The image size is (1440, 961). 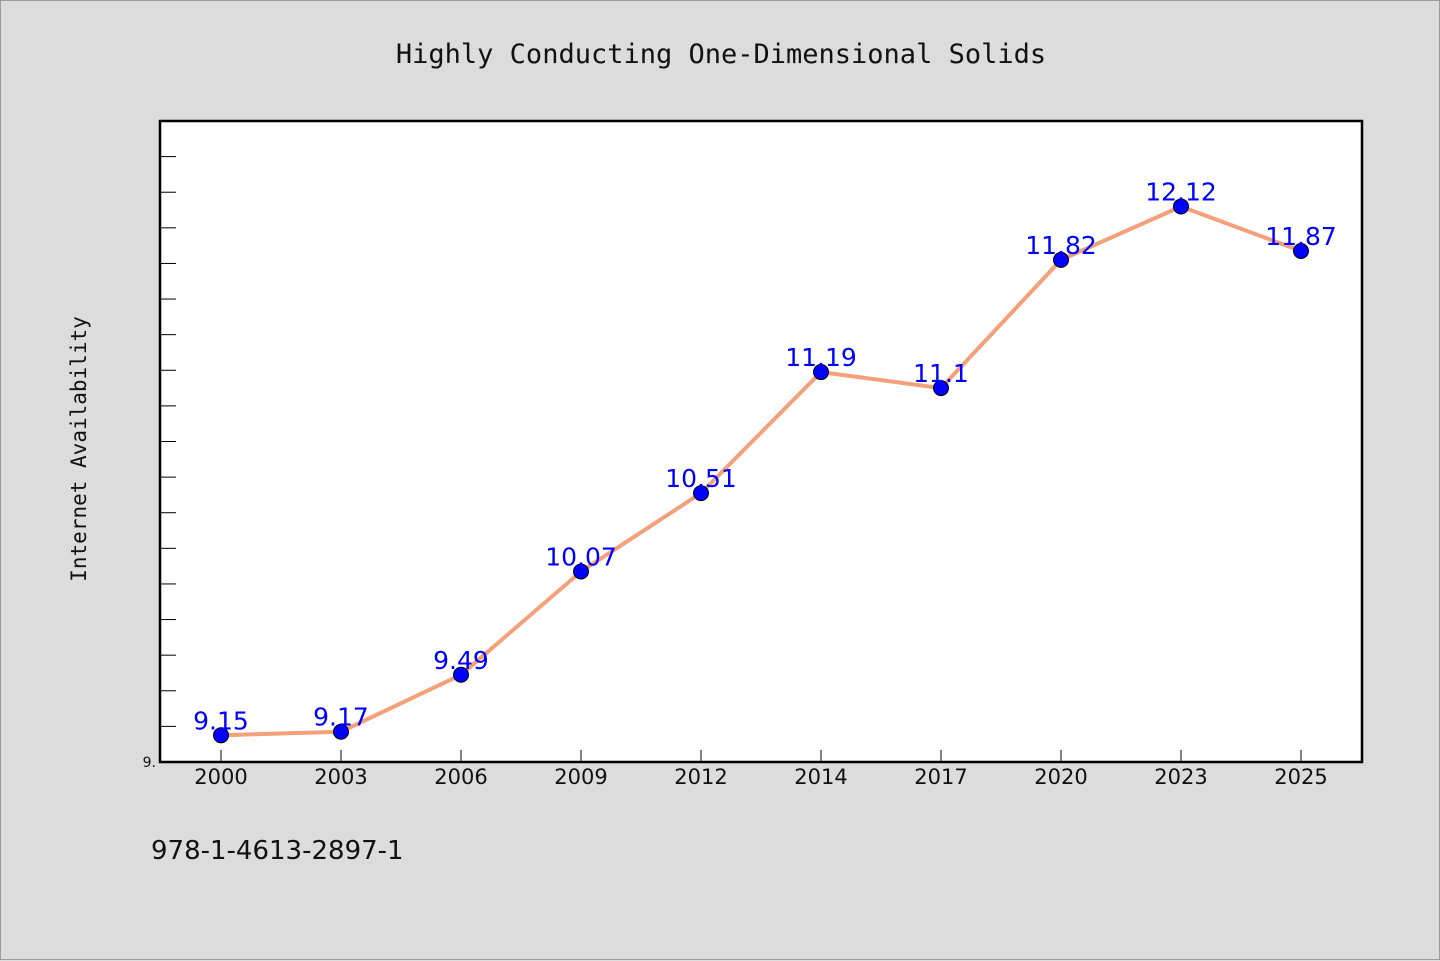 I want to click on x-tick-label: 2006, so click(x=460, y=777).